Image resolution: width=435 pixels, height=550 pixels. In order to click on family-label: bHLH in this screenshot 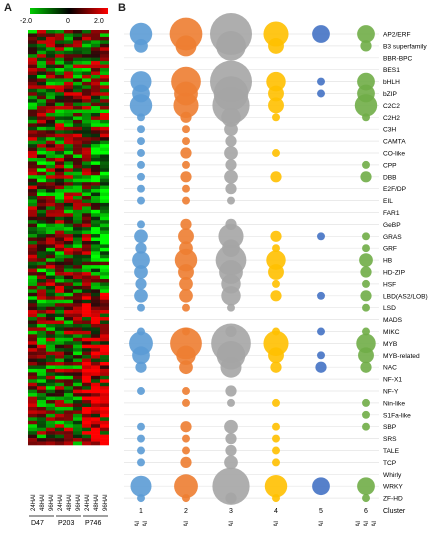, I will do `click(391, 82)`.